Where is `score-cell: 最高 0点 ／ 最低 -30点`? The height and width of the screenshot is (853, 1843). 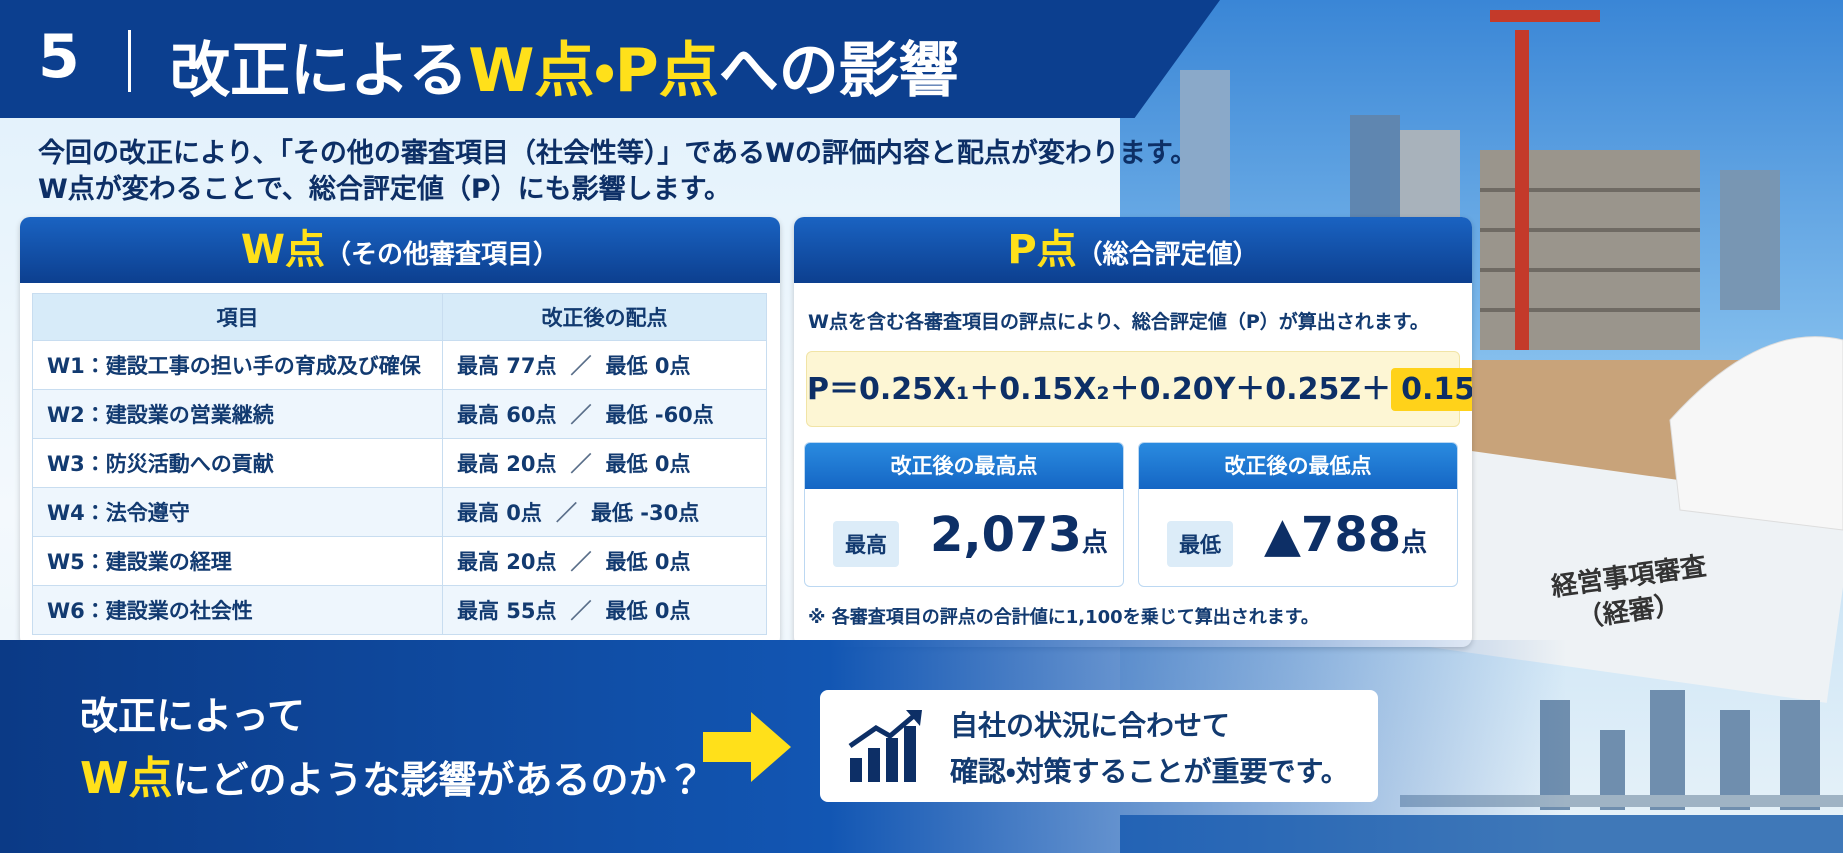
score-cell: 最高 0点 ／ 最低 -30点 is located at coordinates (604, 512).